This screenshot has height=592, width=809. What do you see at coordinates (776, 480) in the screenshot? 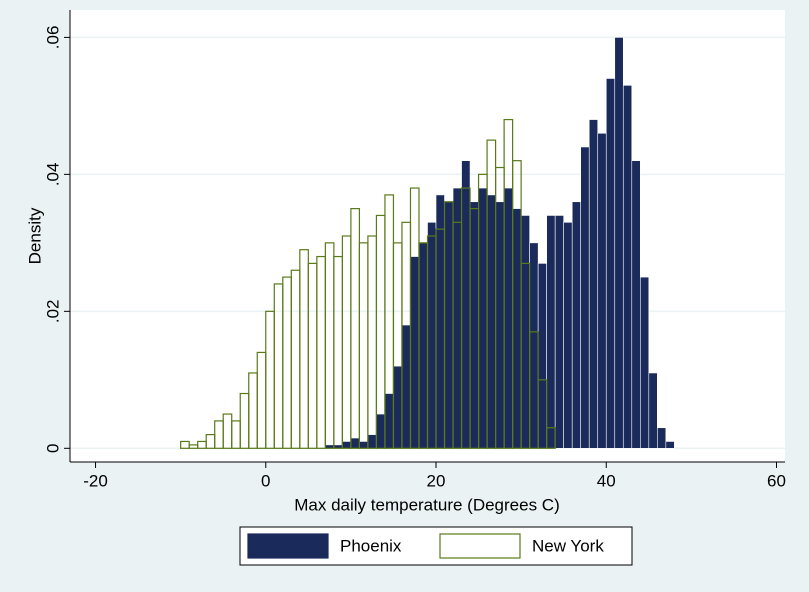
I see `x-tick-label: 60` at bounding box center [776, 480].